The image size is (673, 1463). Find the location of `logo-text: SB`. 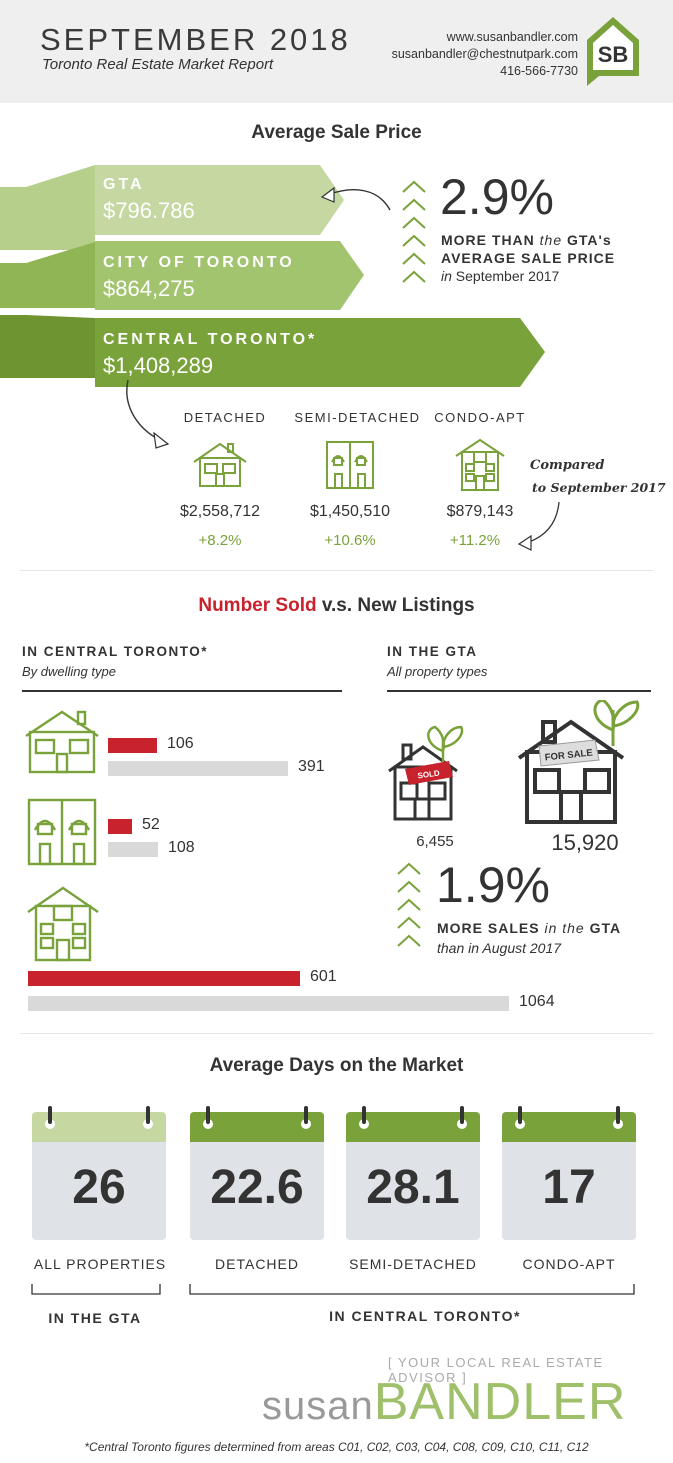

logo-text: SB is located at coordinates (613, 54).